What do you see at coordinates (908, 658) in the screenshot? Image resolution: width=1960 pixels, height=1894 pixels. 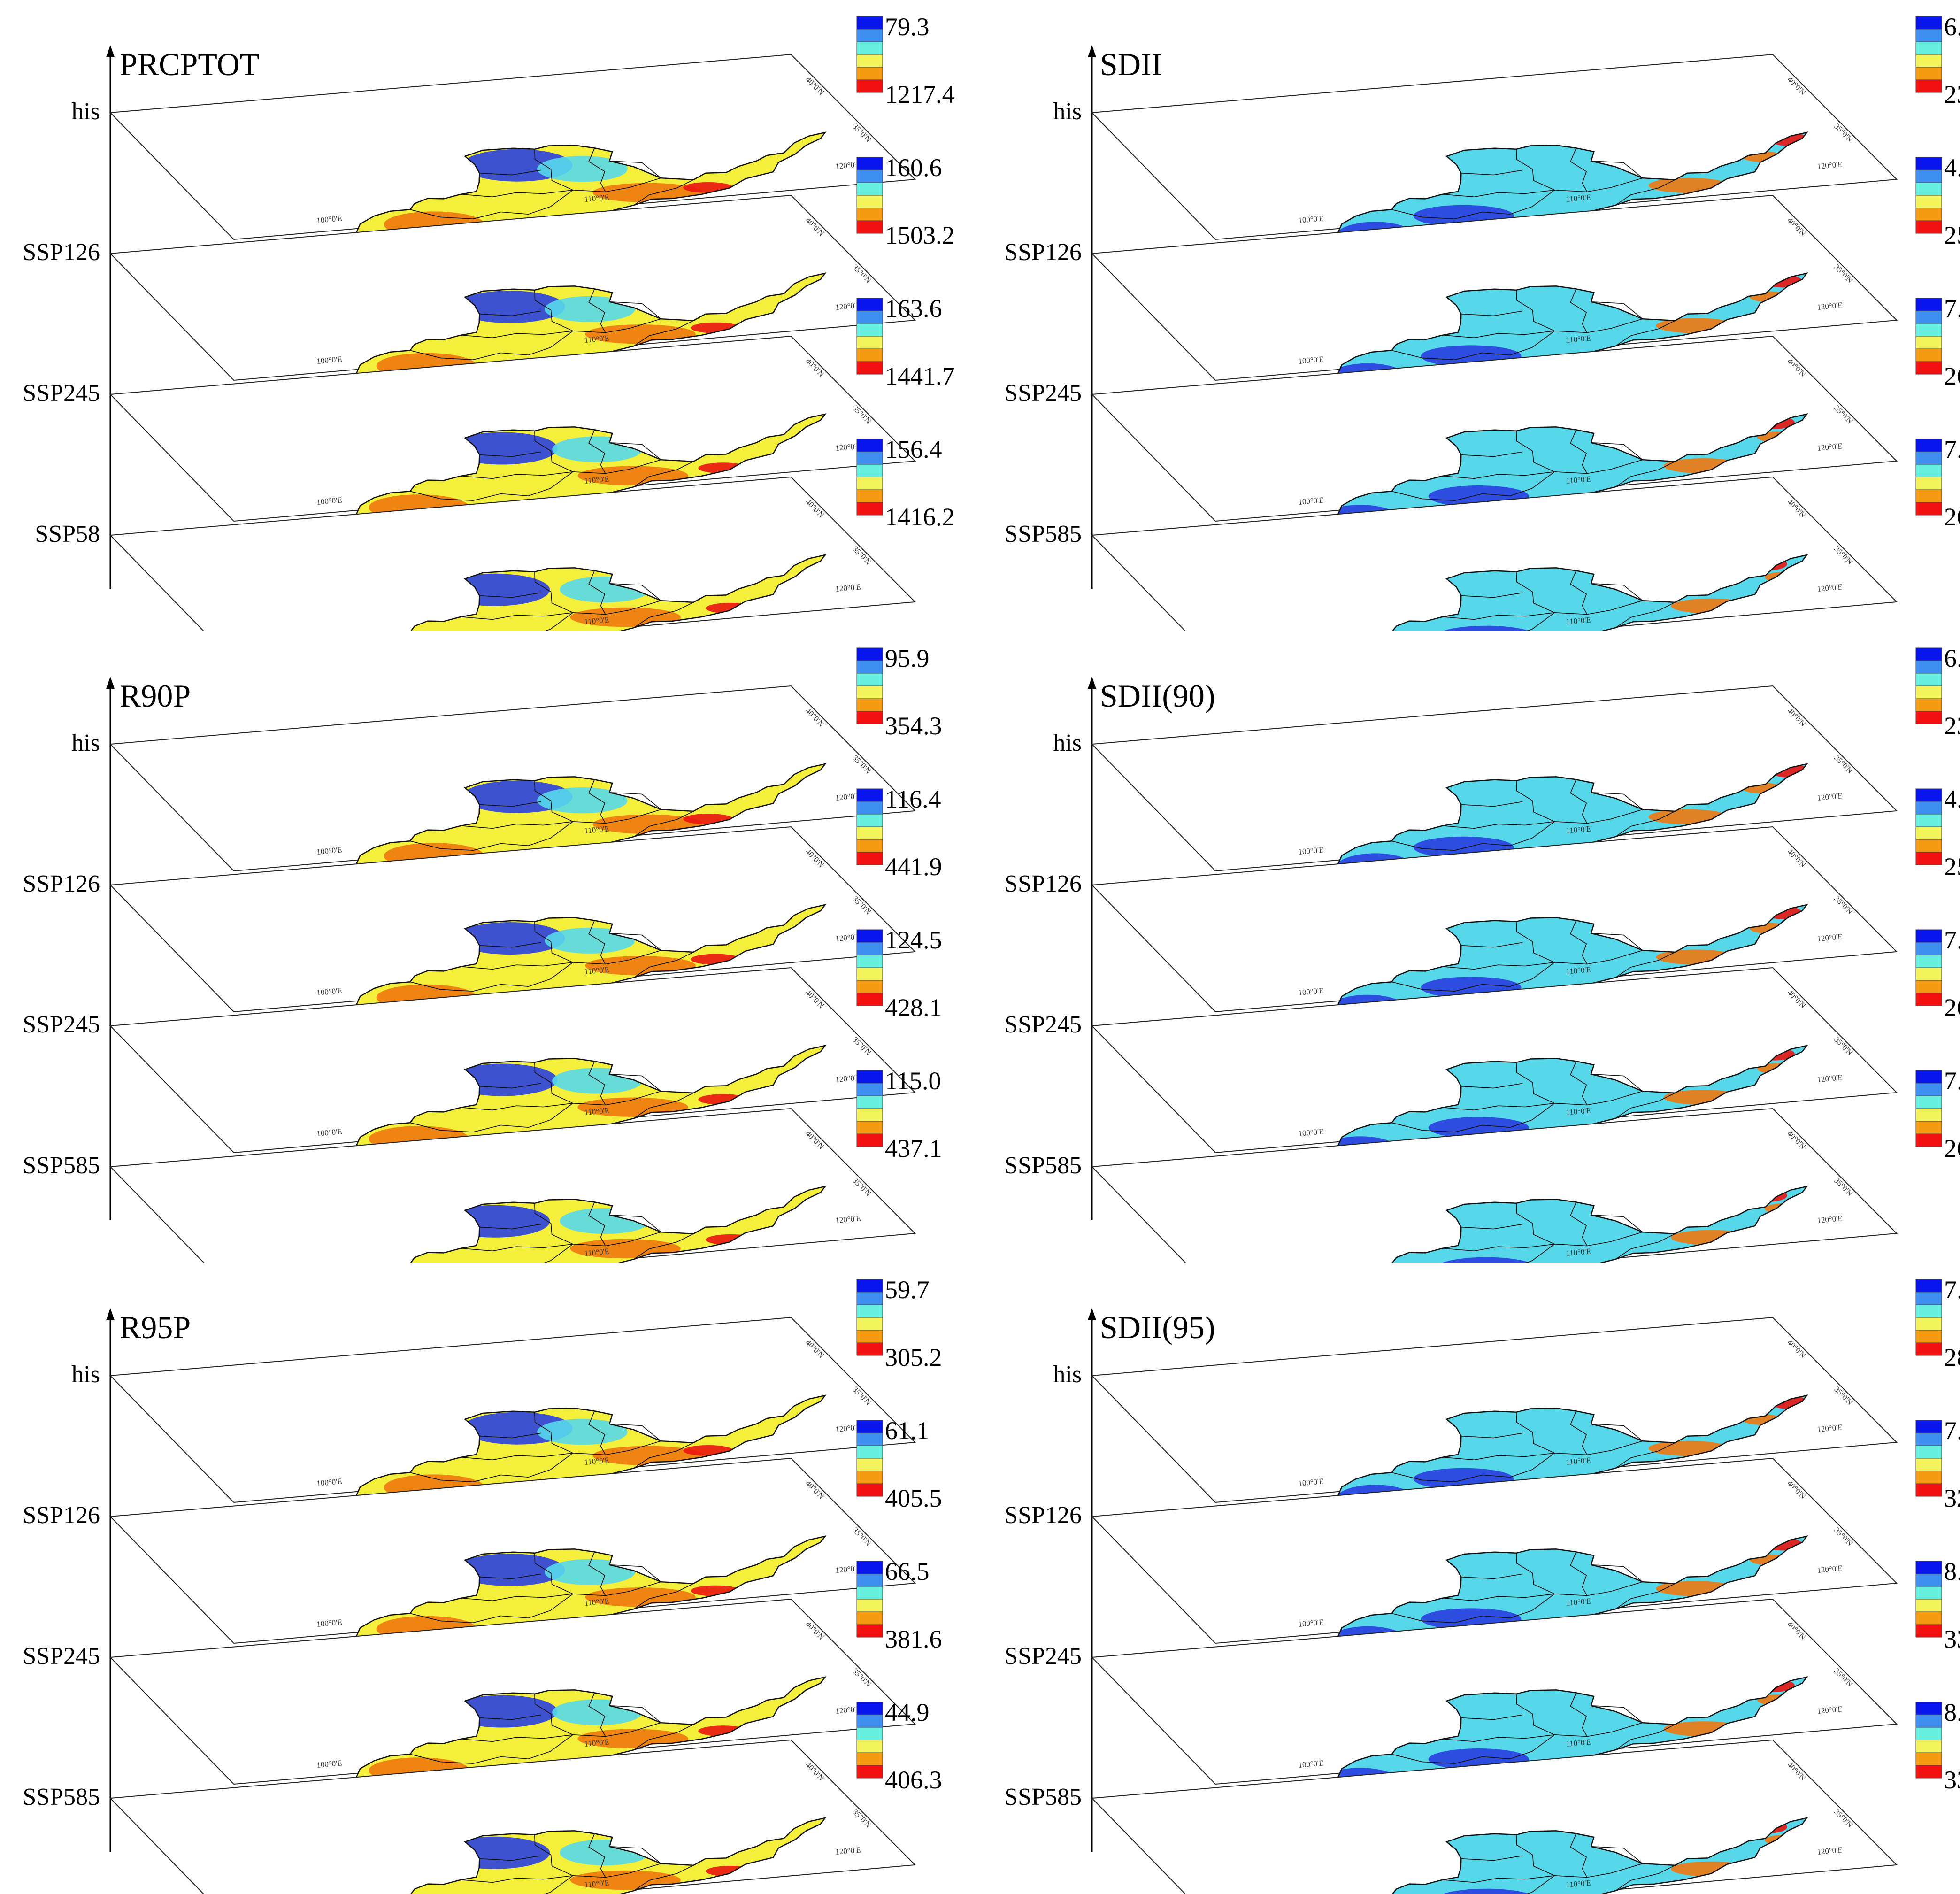 I see `legend-max-value: 95.9` at bounding box center [908, 658].